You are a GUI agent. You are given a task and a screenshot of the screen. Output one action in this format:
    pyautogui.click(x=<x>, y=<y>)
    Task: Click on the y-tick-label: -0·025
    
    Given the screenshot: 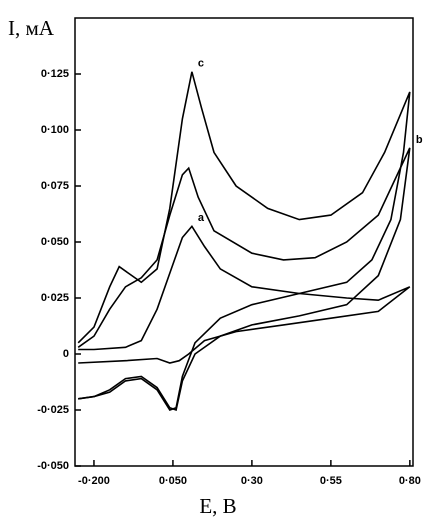 What is the action you would take?
    pyautogui.click(x=53, y=410)
    